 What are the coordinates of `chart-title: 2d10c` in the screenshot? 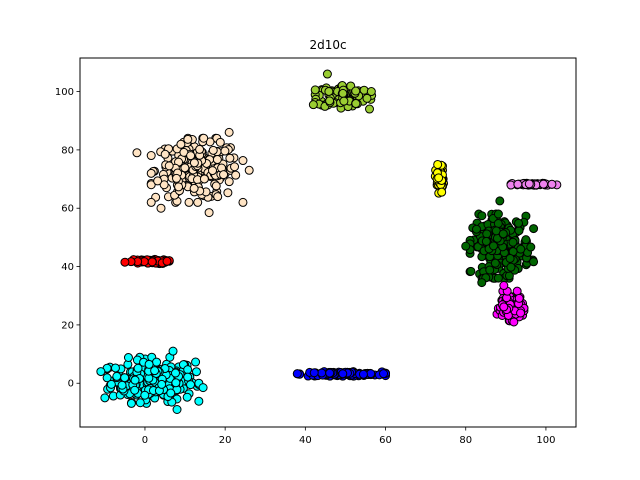 It's located at (327, 45).